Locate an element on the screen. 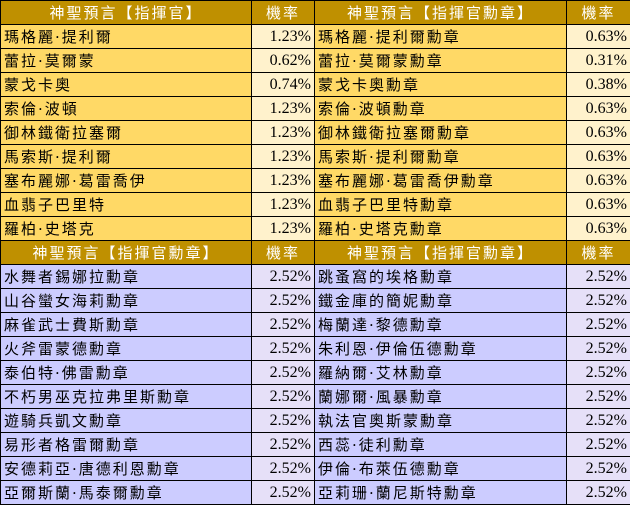  item-name-cell: 梅蘭達·黎德勳章 is located at coordinates (440, 324).